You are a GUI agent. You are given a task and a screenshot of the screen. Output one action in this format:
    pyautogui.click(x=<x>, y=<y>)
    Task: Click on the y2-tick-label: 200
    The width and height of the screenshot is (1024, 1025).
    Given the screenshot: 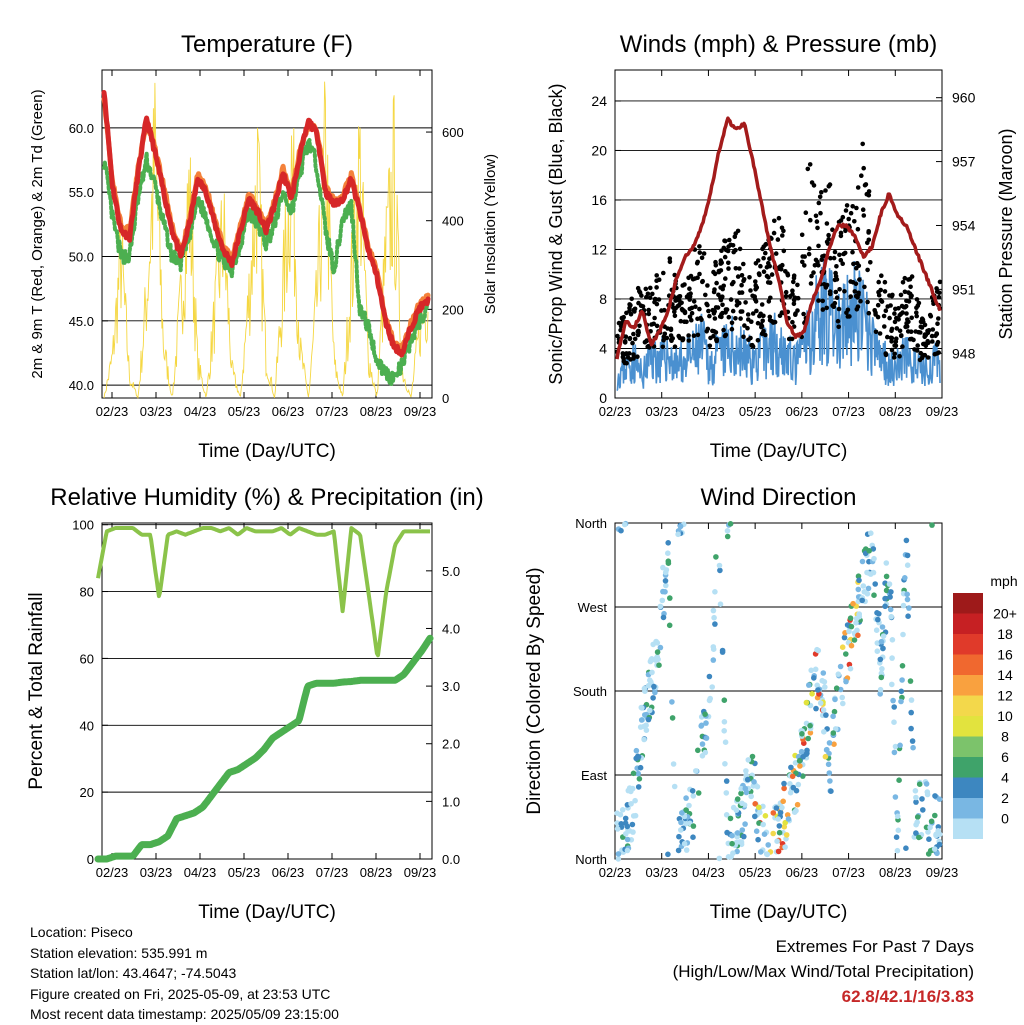 What is the action you would take?
    pyautogui.click(x=453, y=309)
    